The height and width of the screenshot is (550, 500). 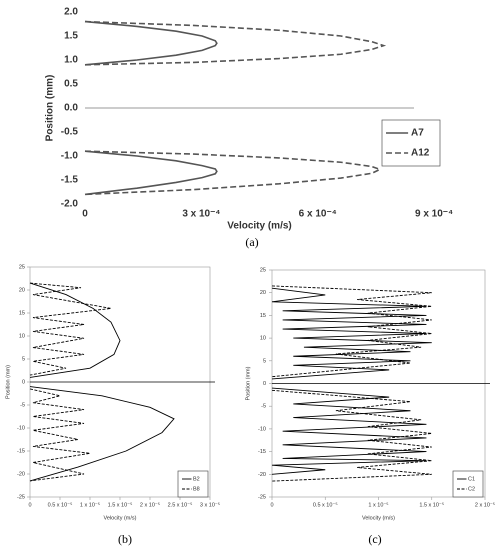 What do you see at coordinates (196, 479) in the screenshot?
I see `legend-label: B2` at bounding box center [196, 479].